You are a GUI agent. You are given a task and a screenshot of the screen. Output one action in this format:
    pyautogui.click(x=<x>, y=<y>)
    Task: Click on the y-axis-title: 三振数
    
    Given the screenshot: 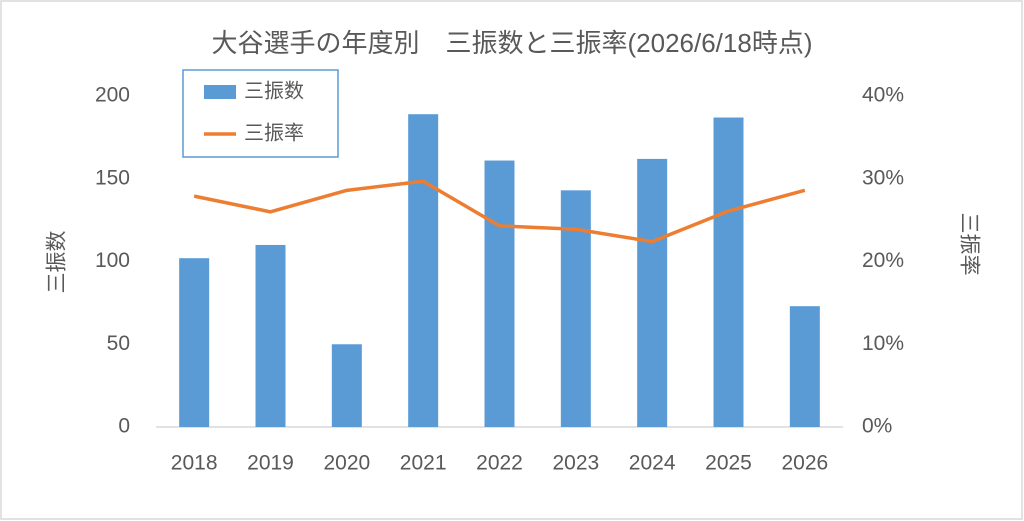 What is the action you would take?
    pyautogui.click(x=57, y=262)
    